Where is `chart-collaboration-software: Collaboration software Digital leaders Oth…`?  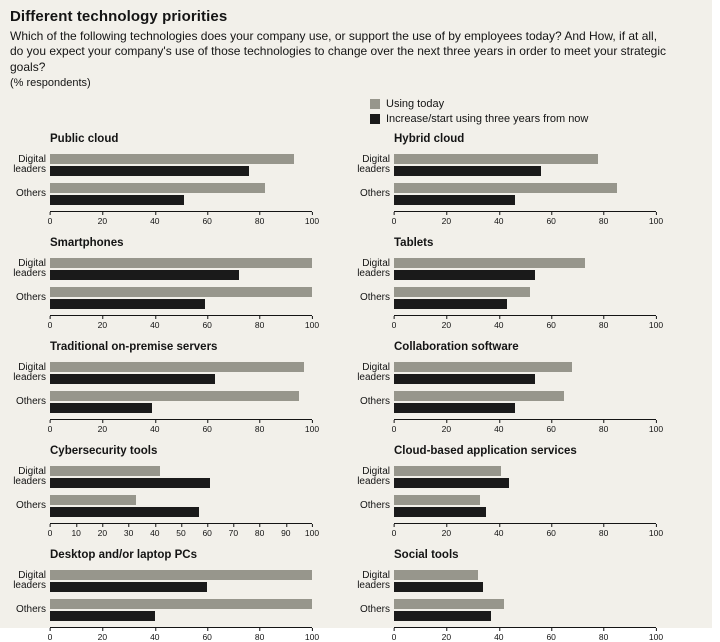 chart-collaboration-software: Collaboration software Digital leaders Oth… is located at coordinates (508, 387).